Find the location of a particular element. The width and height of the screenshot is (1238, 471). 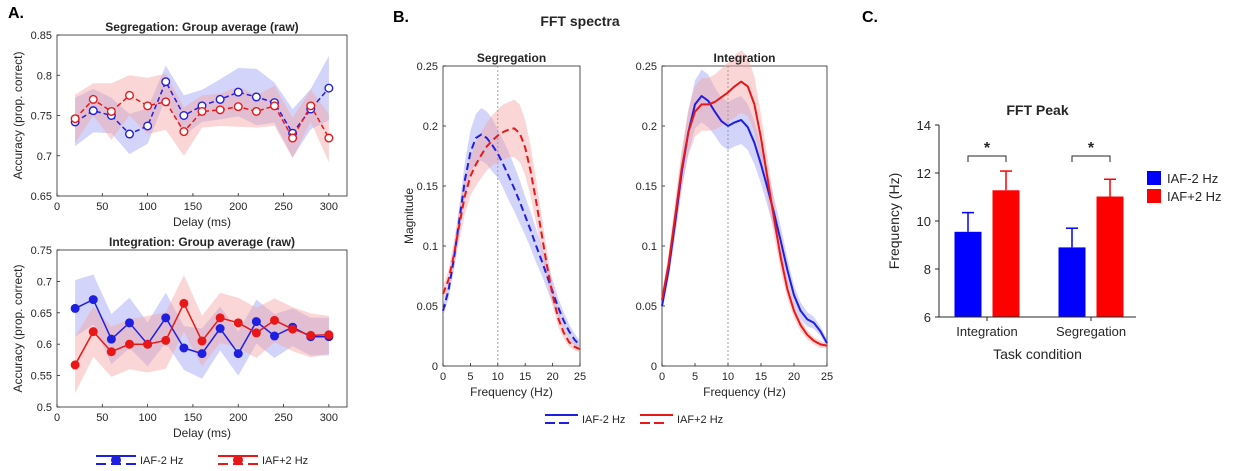

x-tick-label: 50 is located at coordinates (102, 207).